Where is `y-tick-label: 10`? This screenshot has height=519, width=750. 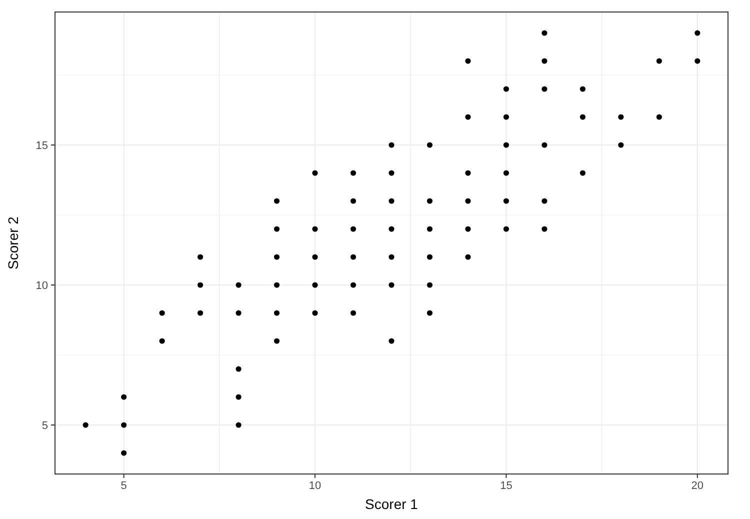
y-tick-label: 10 is located at coordinates (42, 286).